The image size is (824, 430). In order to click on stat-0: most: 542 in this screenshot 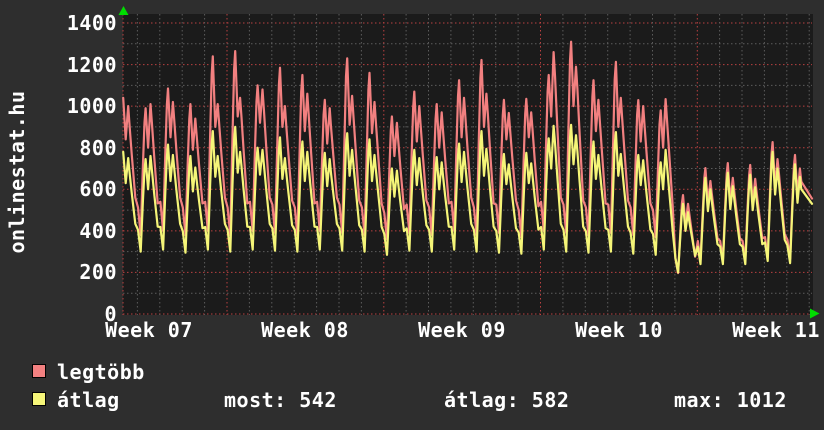, I will do `click(280, 400)`.